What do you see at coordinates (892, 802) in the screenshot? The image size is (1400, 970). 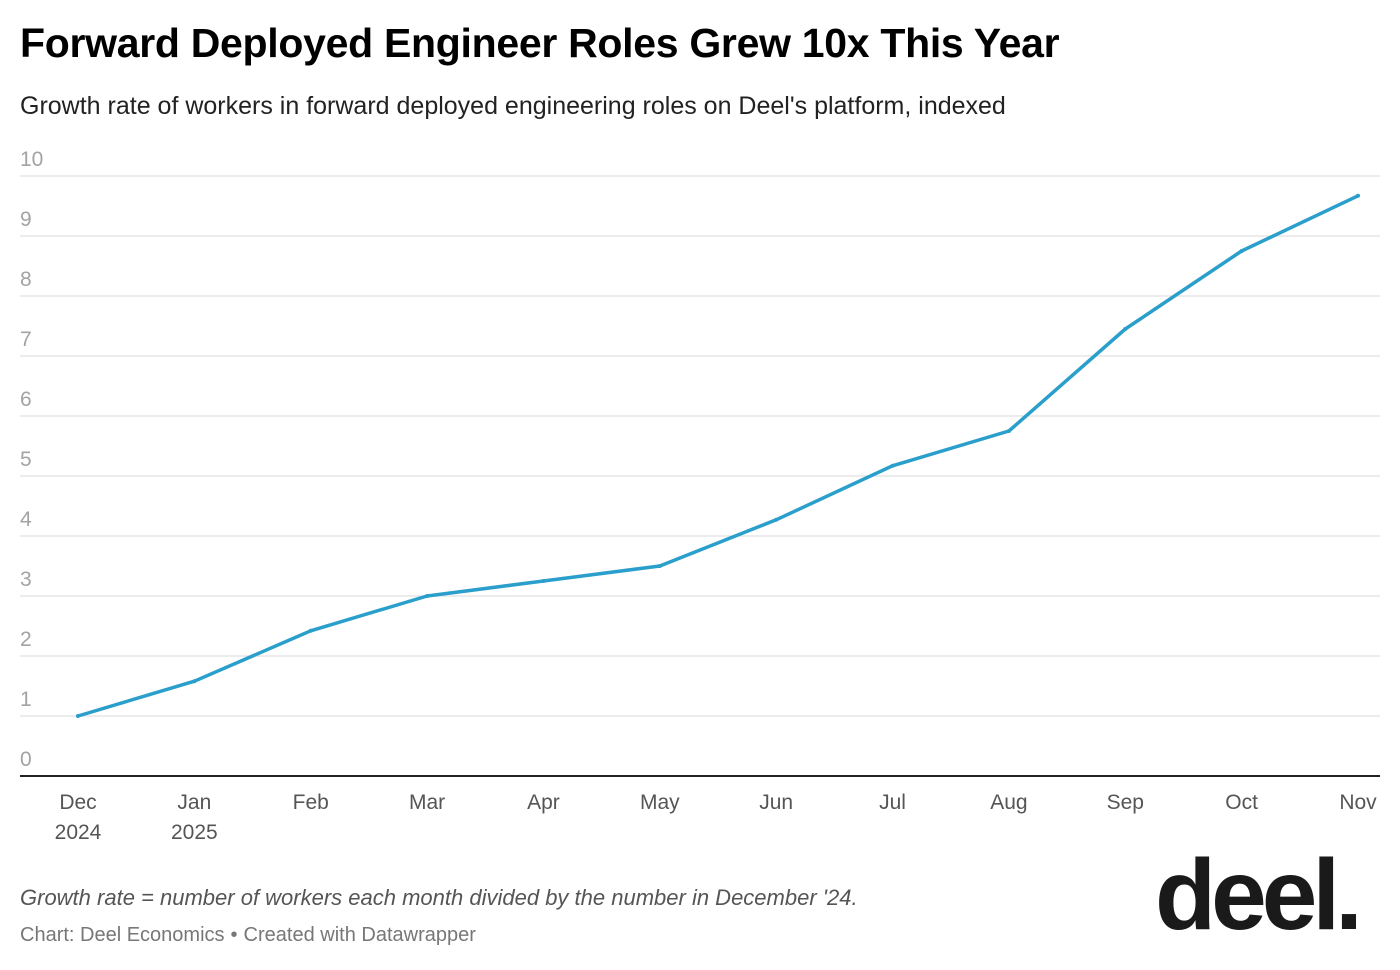 I see `x-tick-label: Jul` at bounding box center [892, 802].